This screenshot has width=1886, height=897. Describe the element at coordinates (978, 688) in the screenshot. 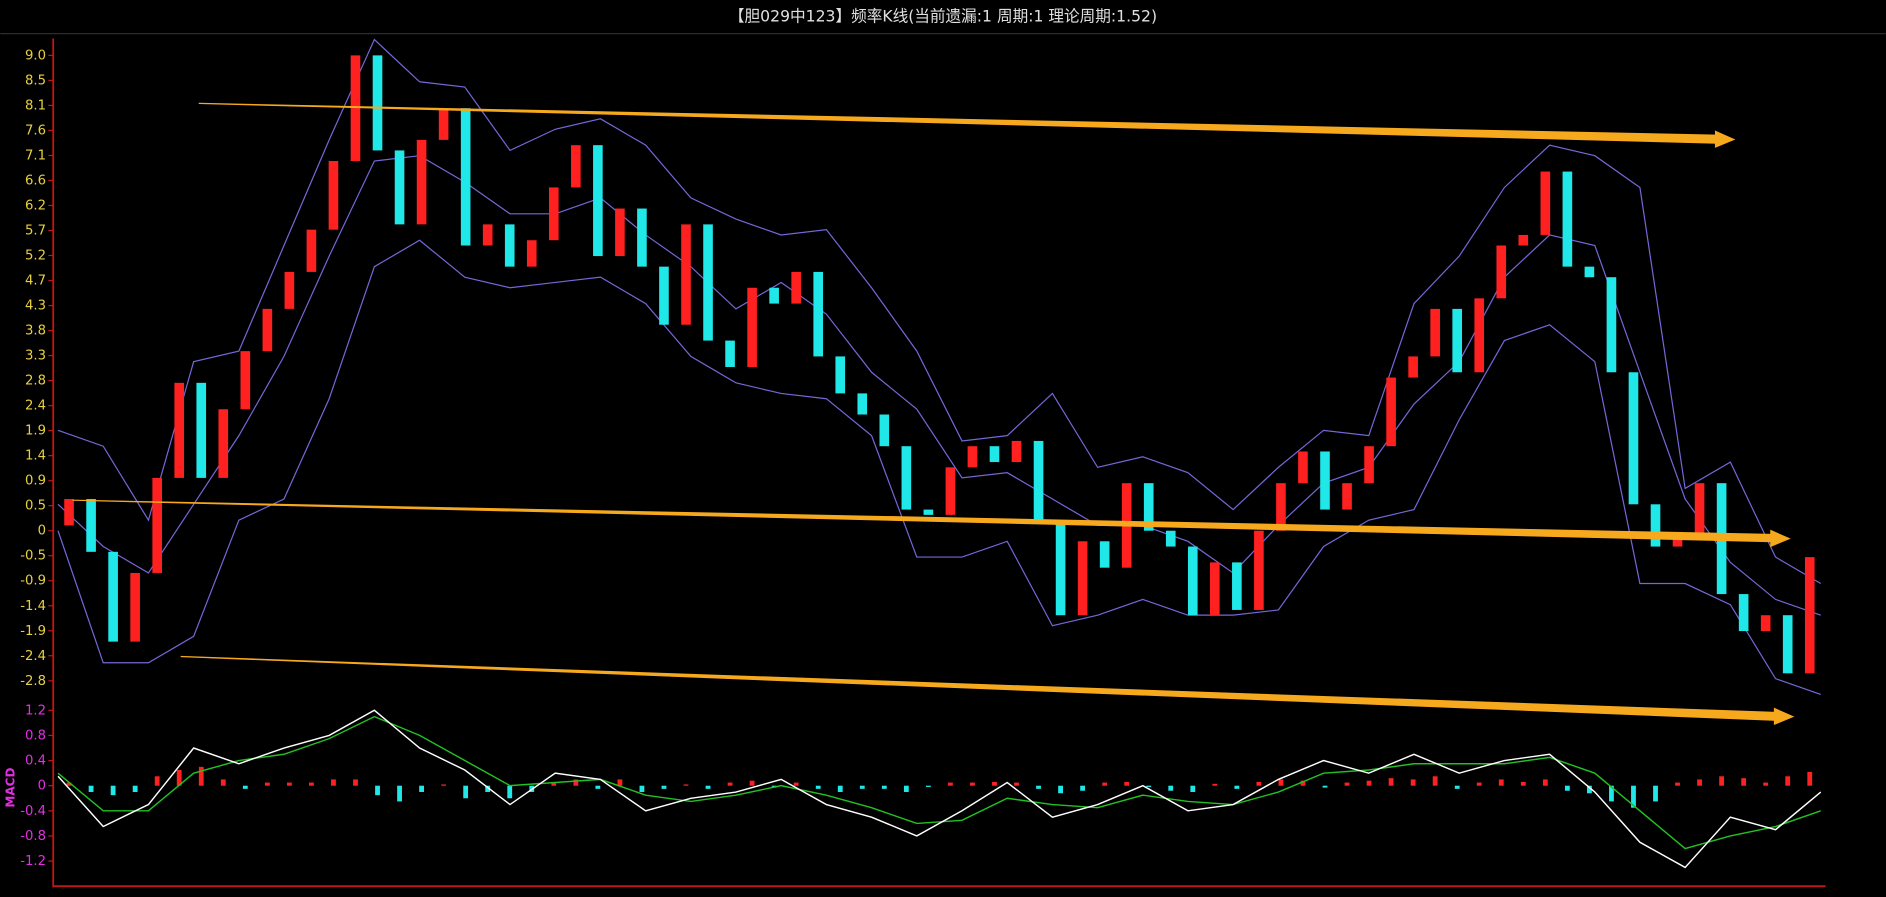

I see `trend-arrow` at that location.